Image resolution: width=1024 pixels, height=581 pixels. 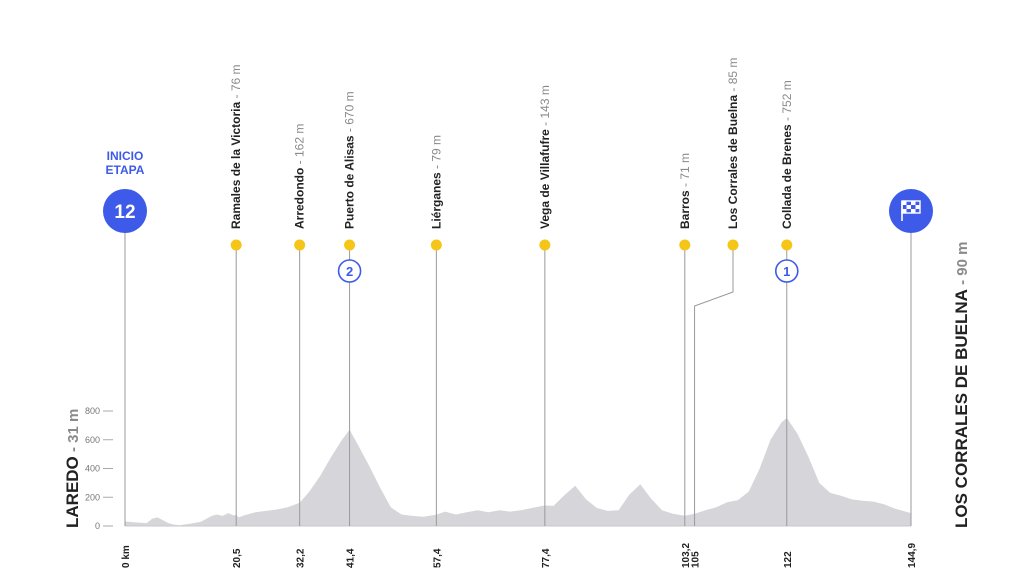 What do you see at coordinates (350, 113) in the screenshot?
I see `waypoint-altitude: - 670 m` at bounding box center [350, 113].